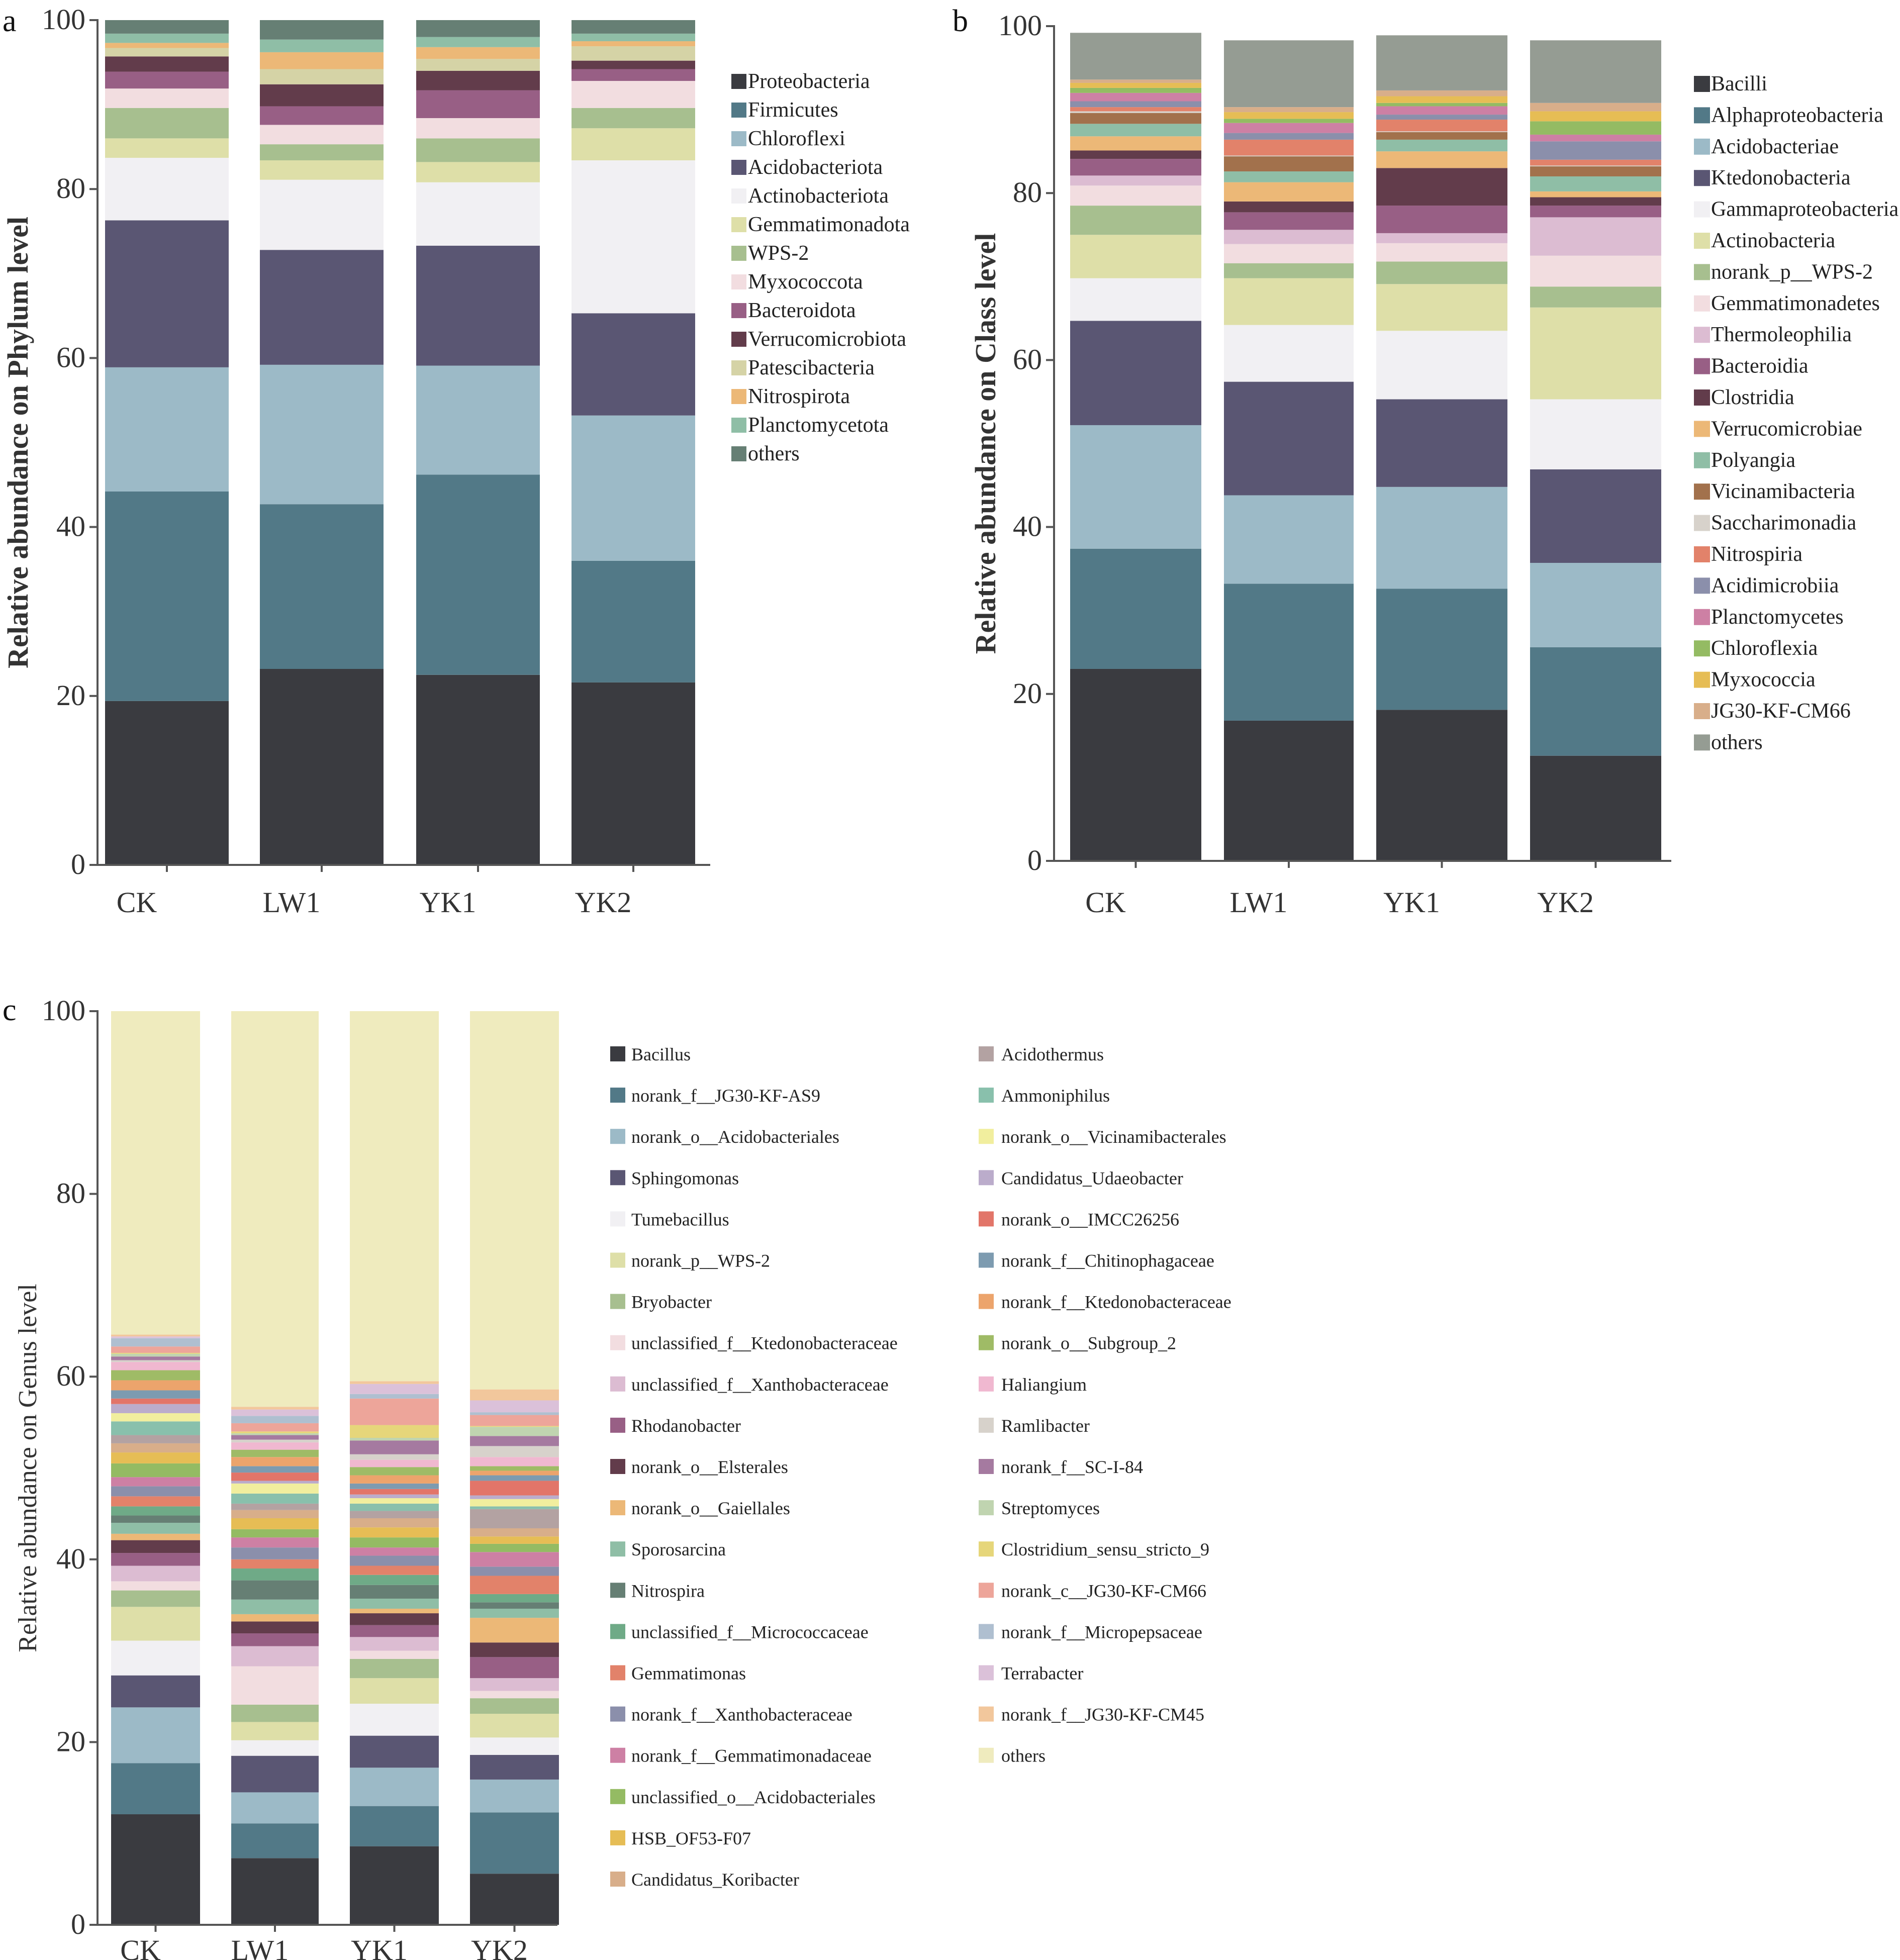  What do you see at coordinates (790, 396) in the screenshot?
I see `legend-item: Nitrospirota` at bounding box center [790, 396].